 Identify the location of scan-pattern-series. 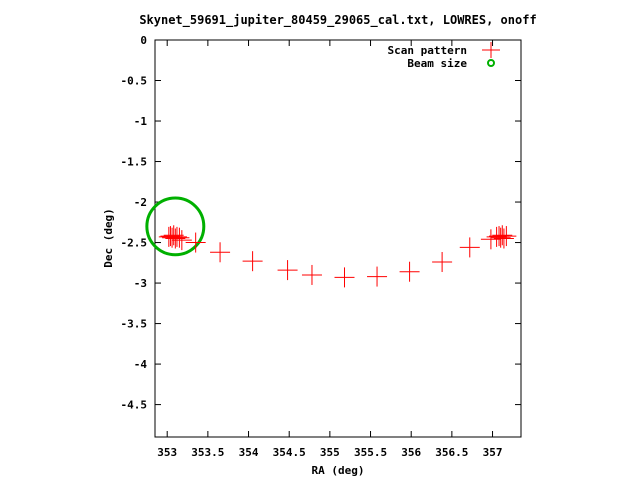
(337, 256).